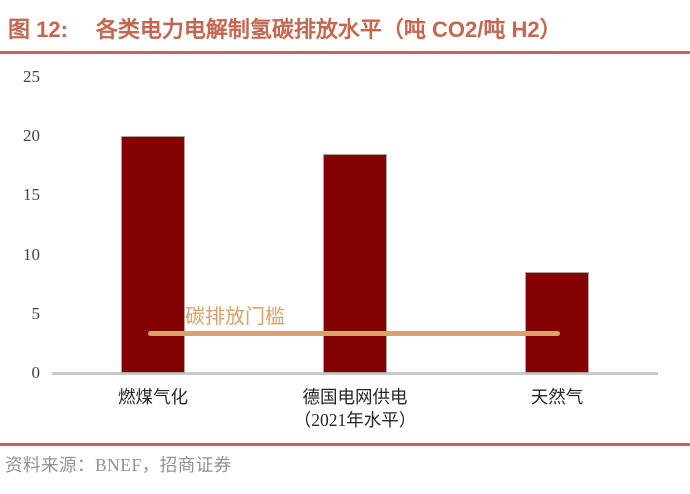 This screenshot has height=494, width=690. What do you see at coordinates (36, 313) in the screenshot?
I see `y-axis-tick-label: 5` at bounding box center [36, 313].